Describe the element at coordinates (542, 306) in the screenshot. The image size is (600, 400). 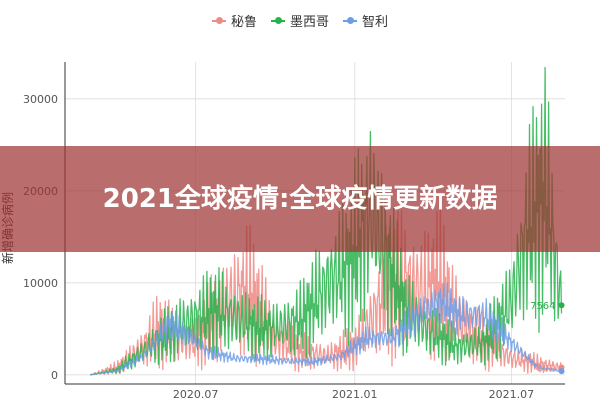
I see `series-end-label: 7564` at that location.